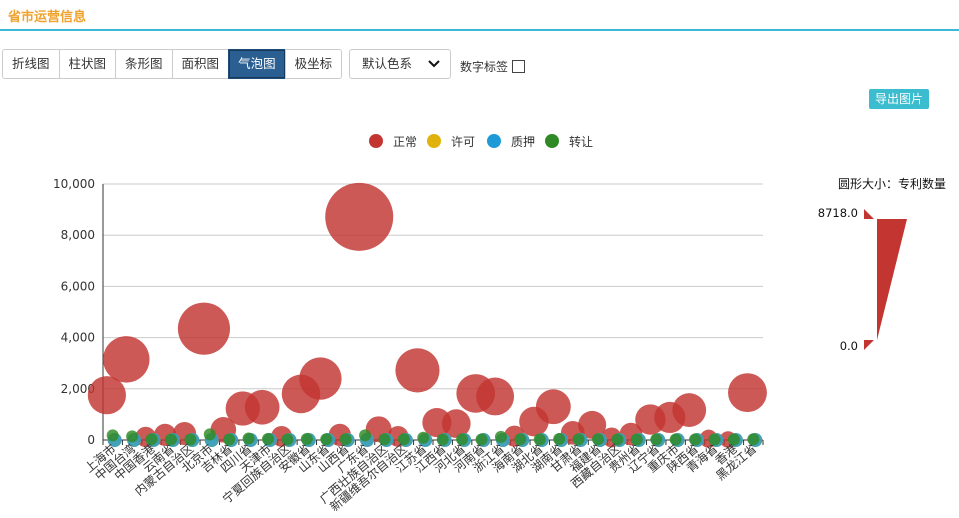 The image size is (959, 518). I want to click on y-tick-label: 6,000, so click(78, 286).